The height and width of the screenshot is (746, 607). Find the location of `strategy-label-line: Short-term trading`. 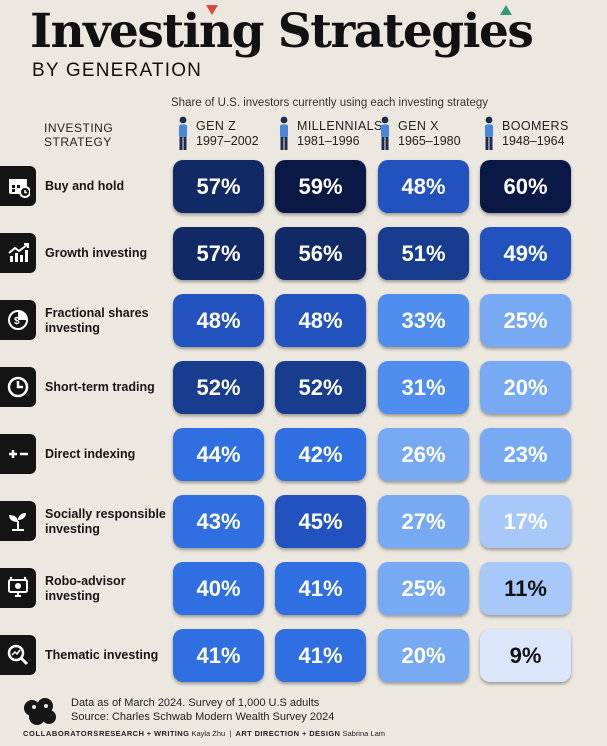

strategy-label-line: Short-term trading is located at coordinates (100, 387).